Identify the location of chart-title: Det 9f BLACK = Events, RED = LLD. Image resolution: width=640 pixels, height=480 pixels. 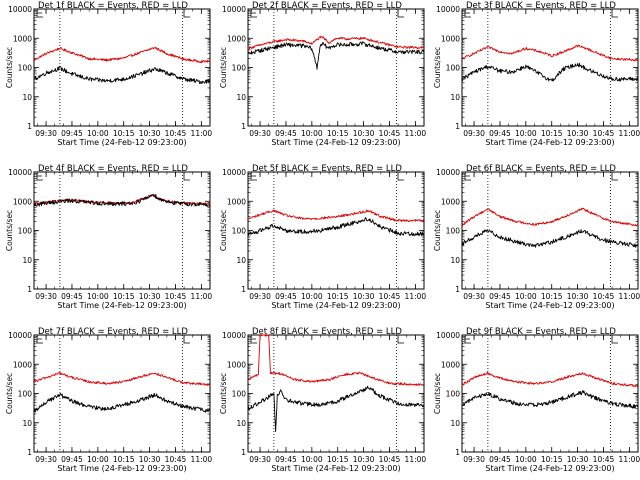
(541, 332).